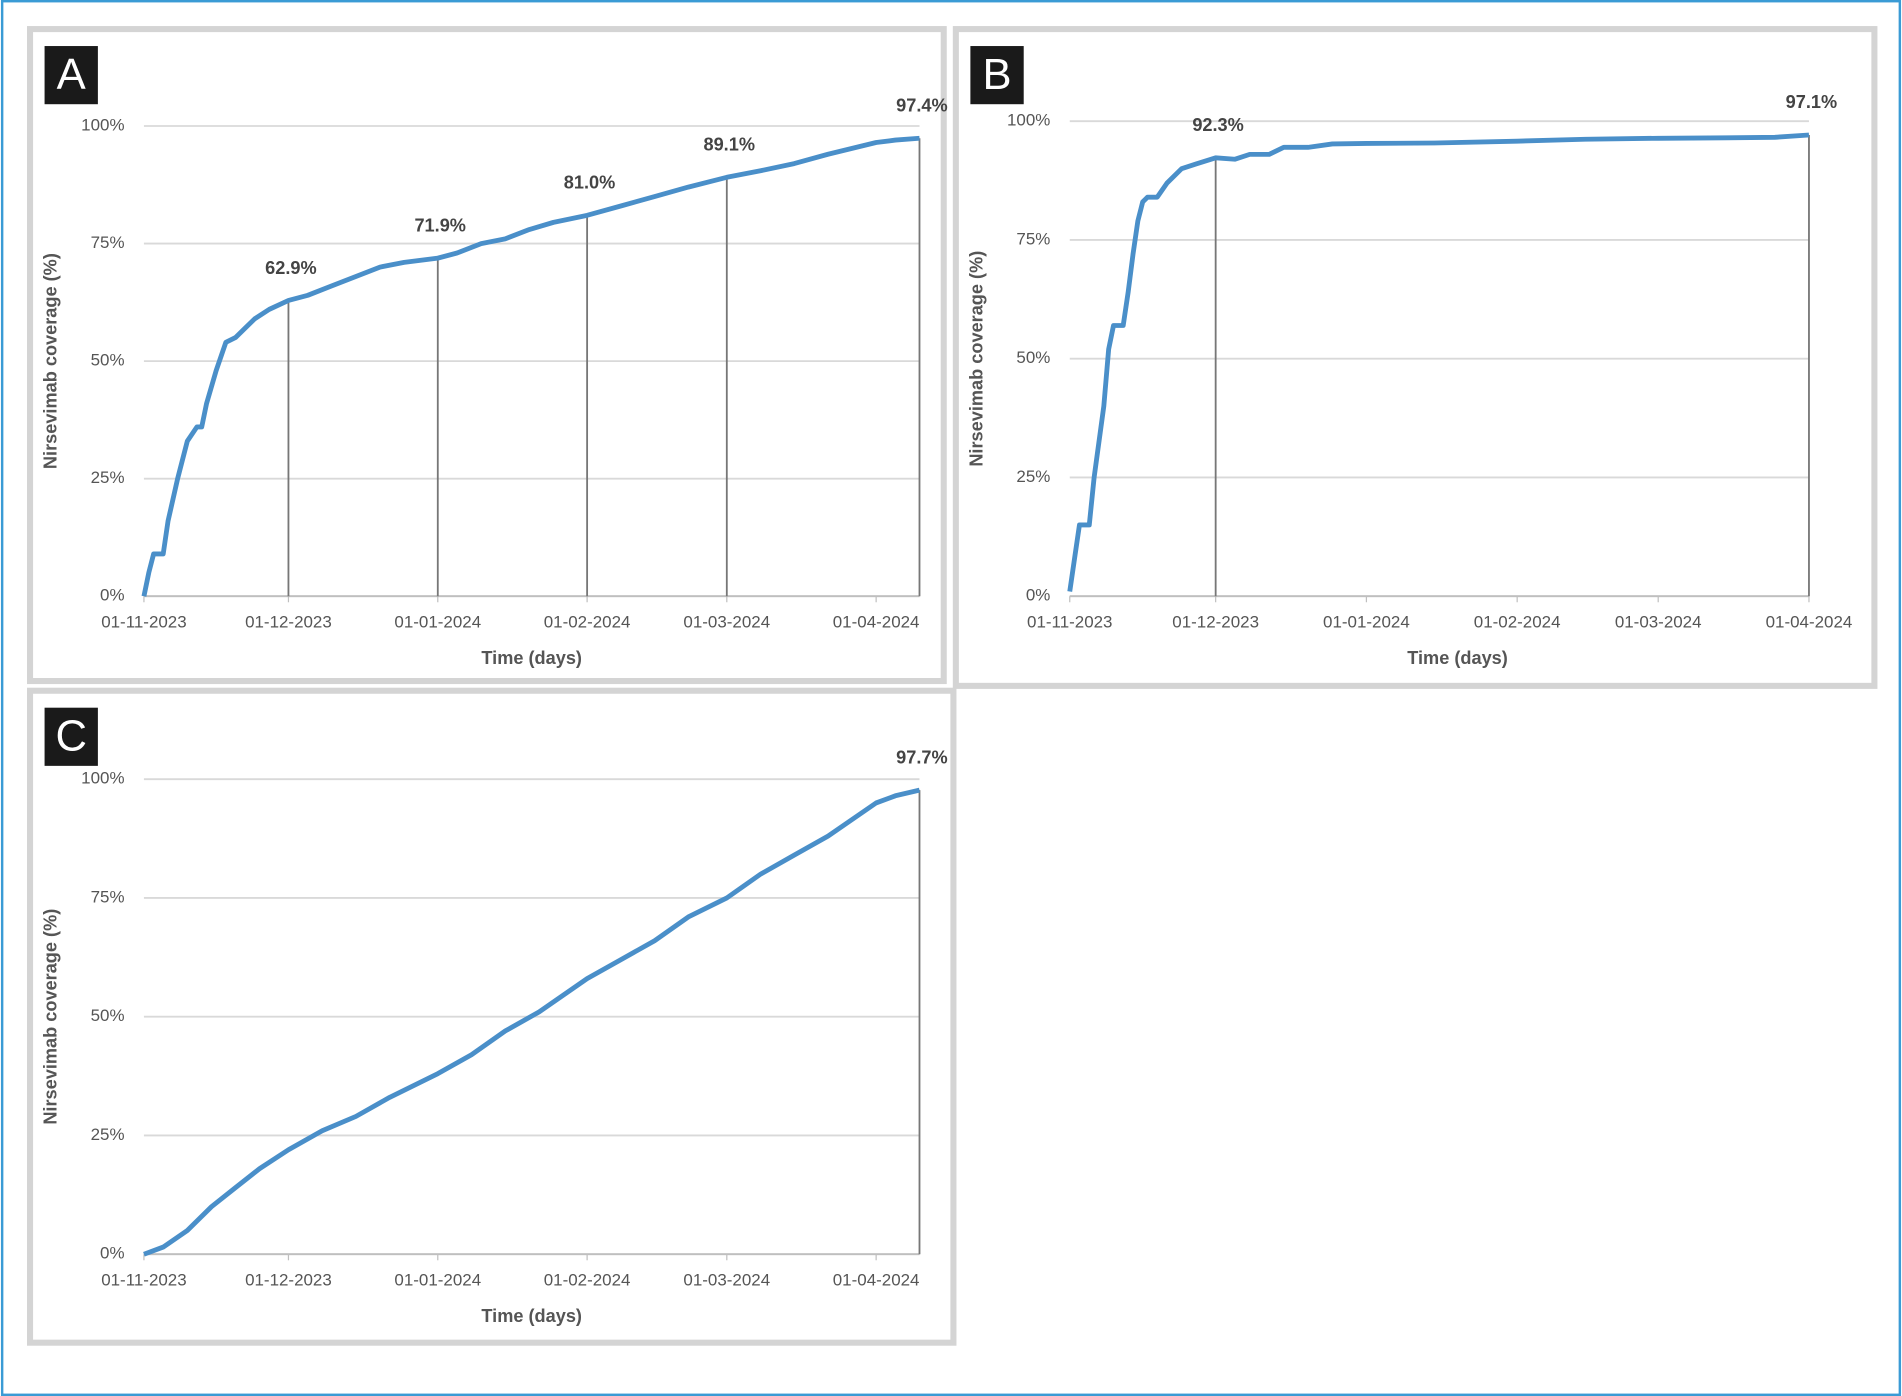  I want to click on panel-letter: B, so click(997, 75).